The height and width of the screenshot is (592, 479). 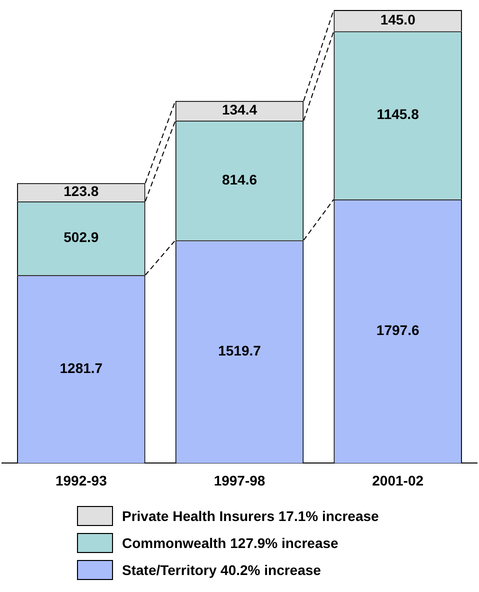 What do you see at coordinates (398, 114) in the screenshot?
I see `data-label: 1145.8` at bounding box center [398, 114].